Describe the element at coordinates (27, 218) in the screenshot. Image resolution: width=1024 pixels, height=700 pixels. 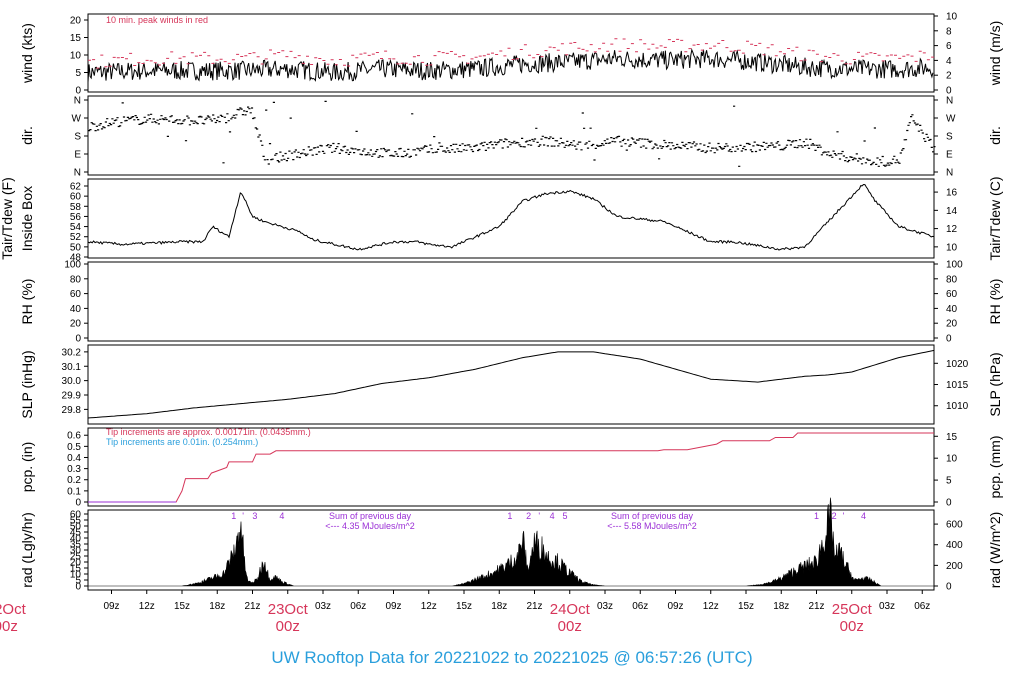
I see `temp-left-axis-label-2: Inside Box` at that location.